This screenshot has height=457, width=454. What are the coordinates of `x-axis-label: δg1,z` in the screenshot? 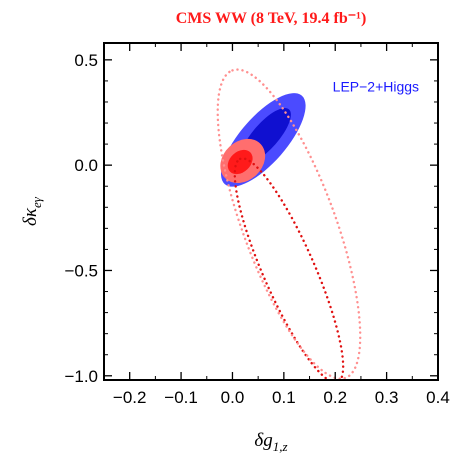 It's located at (270, 442).